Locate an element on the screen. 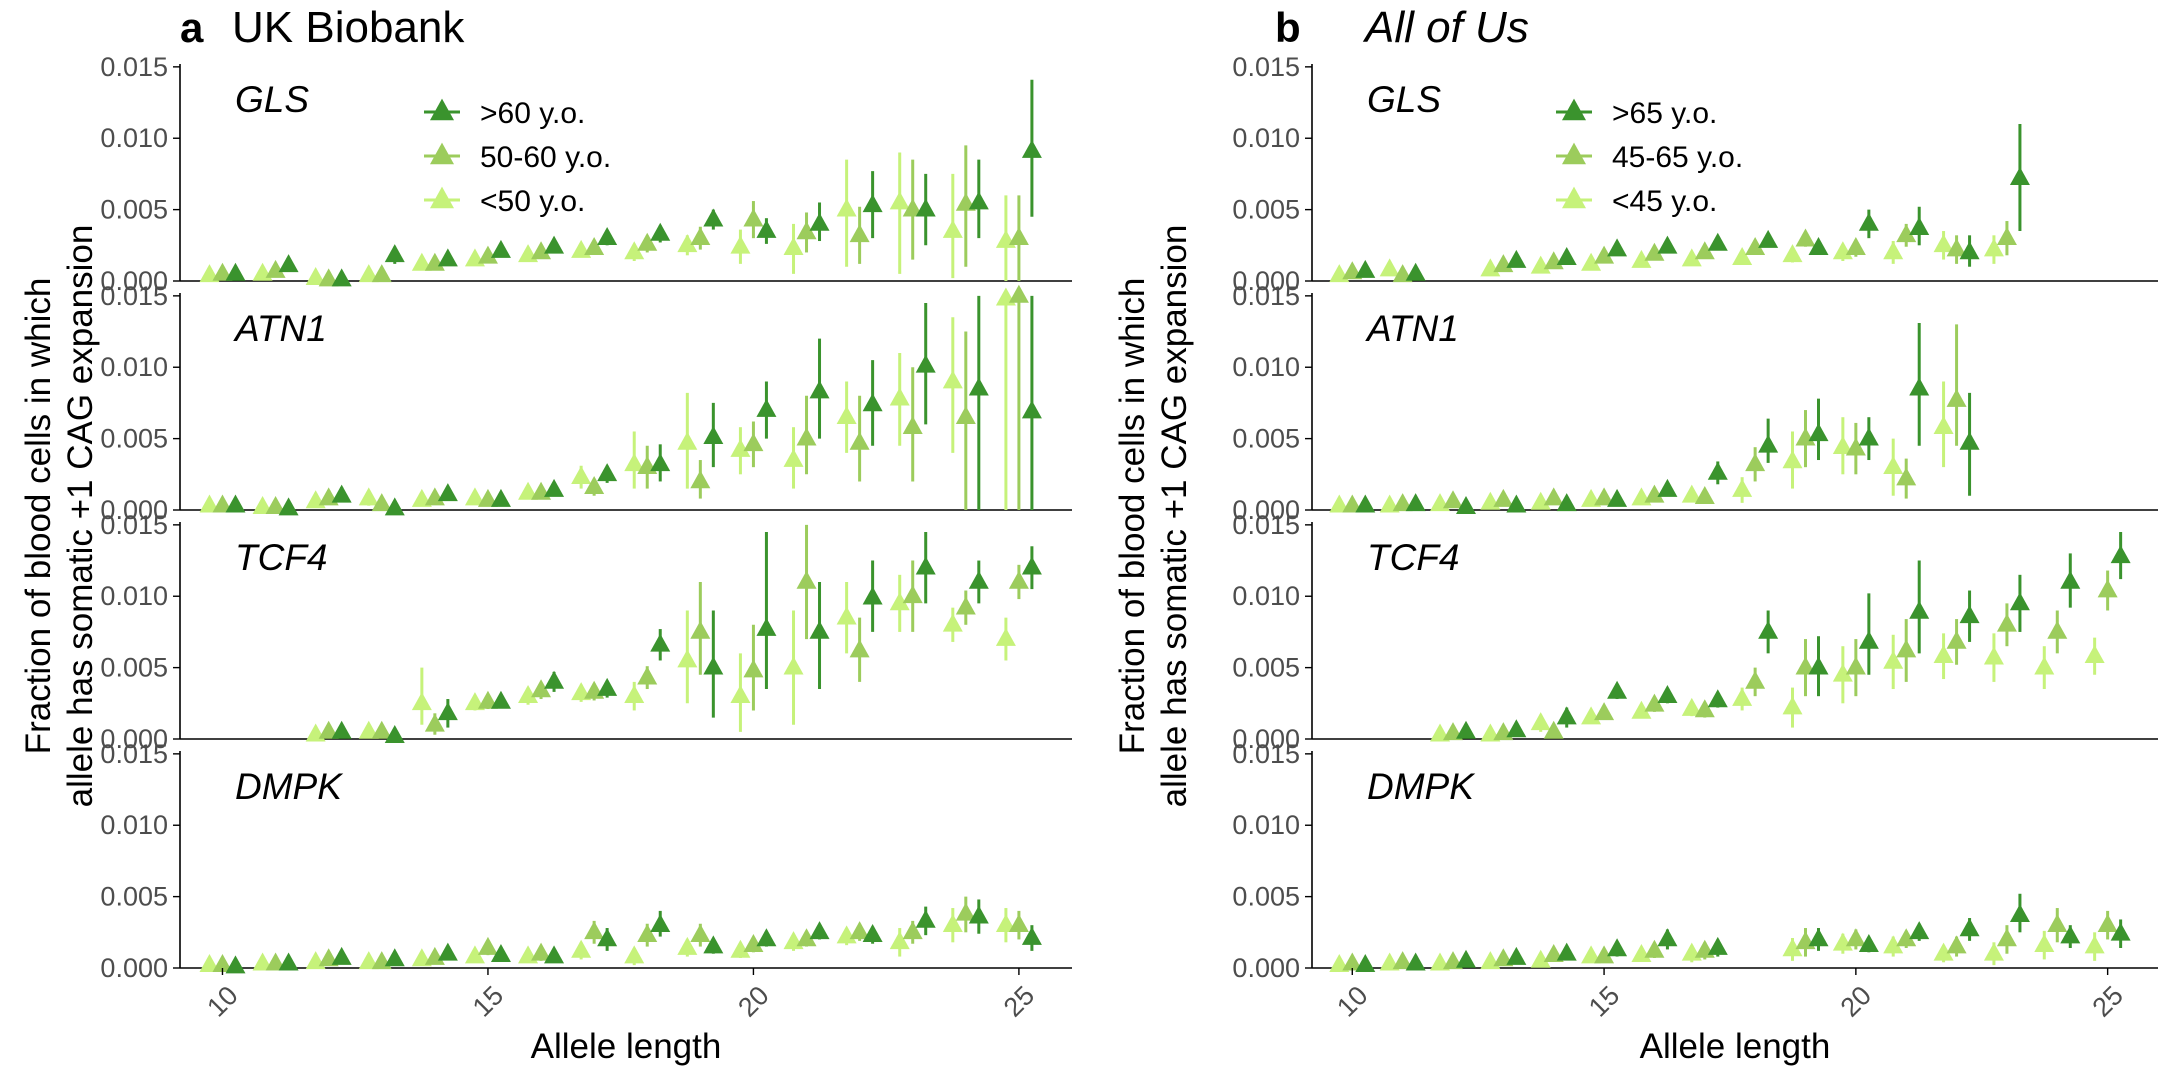 The width and height of the screenshot is (2168, 1074). y-tick-label: 0.010 is located at coordinates (1266, 596).